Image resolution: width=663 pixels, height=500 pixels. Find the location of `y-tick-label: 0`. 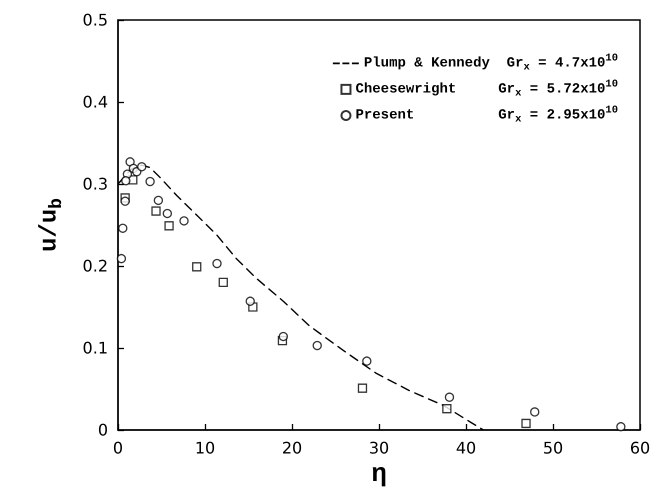

y-tick-label: 0 is located at coordinates (103, 430).